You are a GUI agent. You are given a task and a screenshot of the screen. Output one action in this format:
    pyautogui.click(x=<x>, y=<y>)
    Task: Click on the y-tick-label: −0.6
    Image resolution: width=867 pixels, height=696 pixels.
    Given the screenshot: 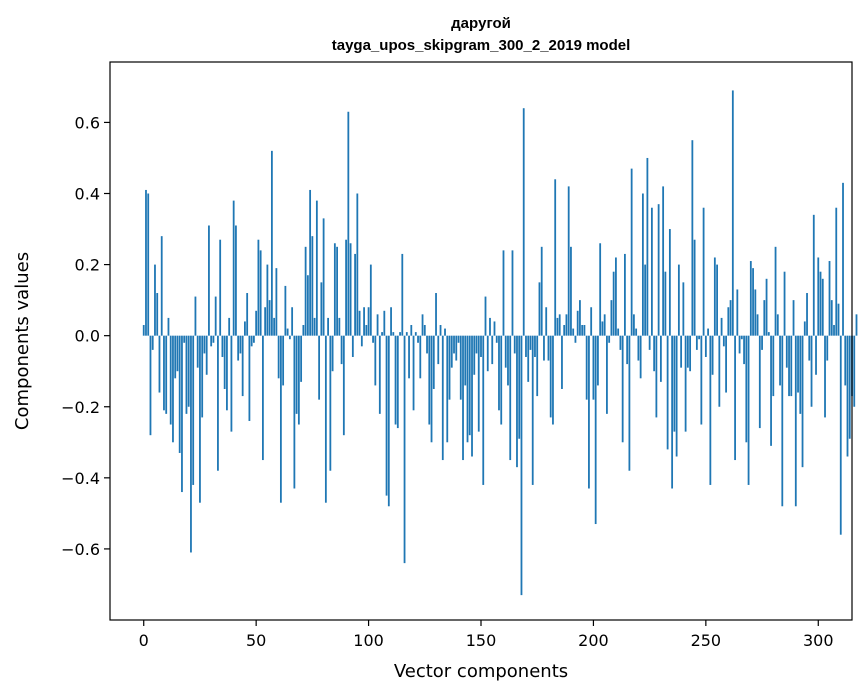 What is the action you would take?
    pyautogui.click(x=80, y=549)
    